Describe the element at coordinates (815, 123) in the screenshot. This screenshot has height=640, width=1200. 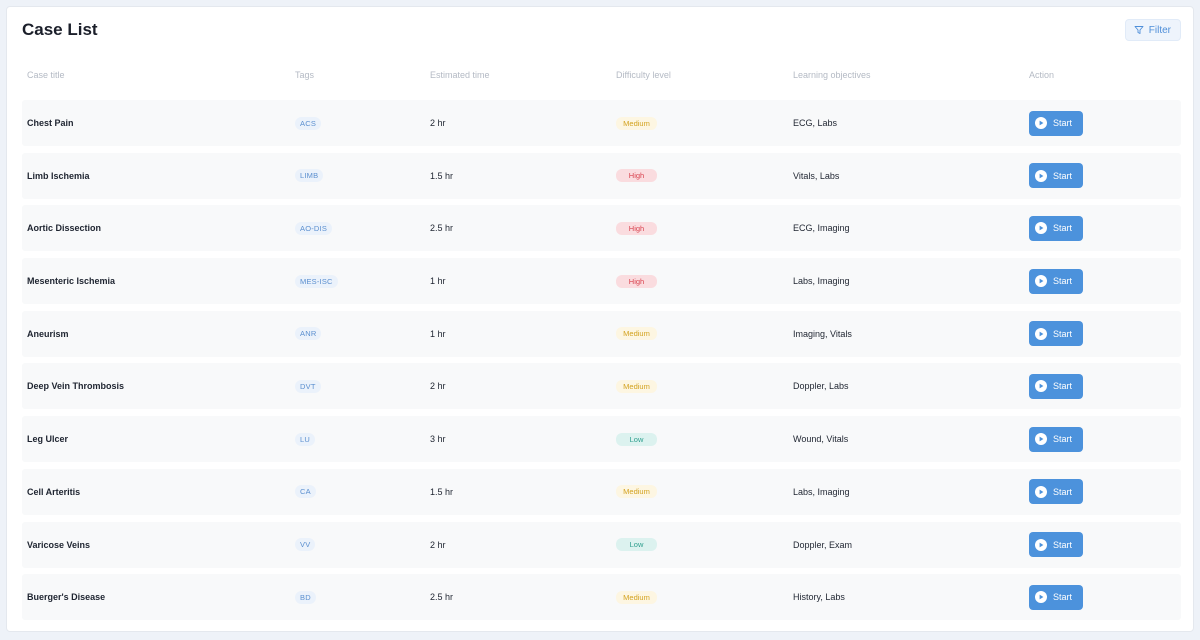
I see `learning-objectives: ECG, Labs` at that location.